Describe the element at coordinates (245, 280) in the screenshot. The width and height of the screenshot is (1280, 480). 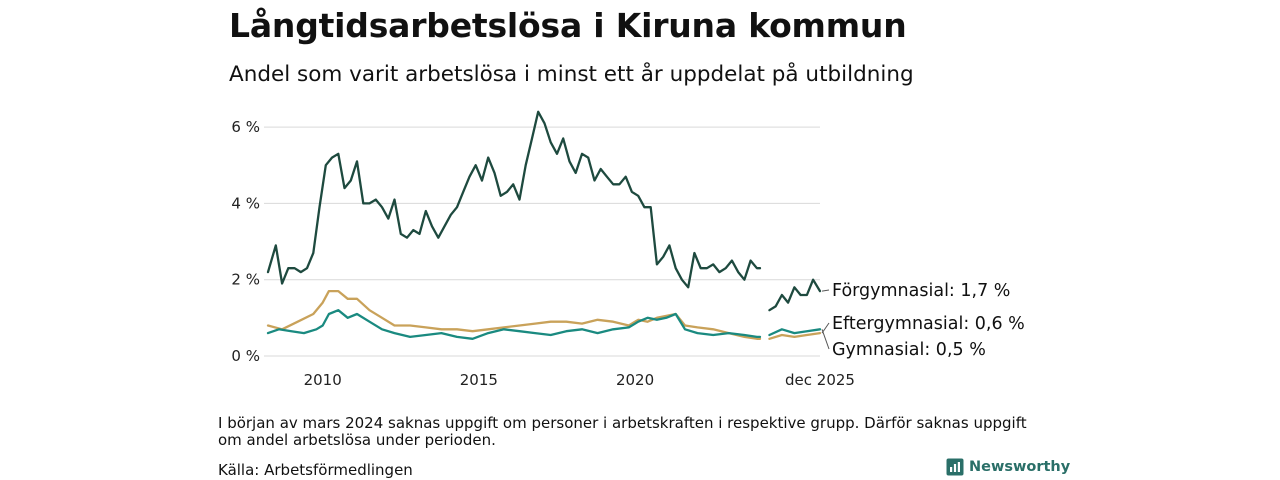
I see `y-tick-label: 2 %` at that location.